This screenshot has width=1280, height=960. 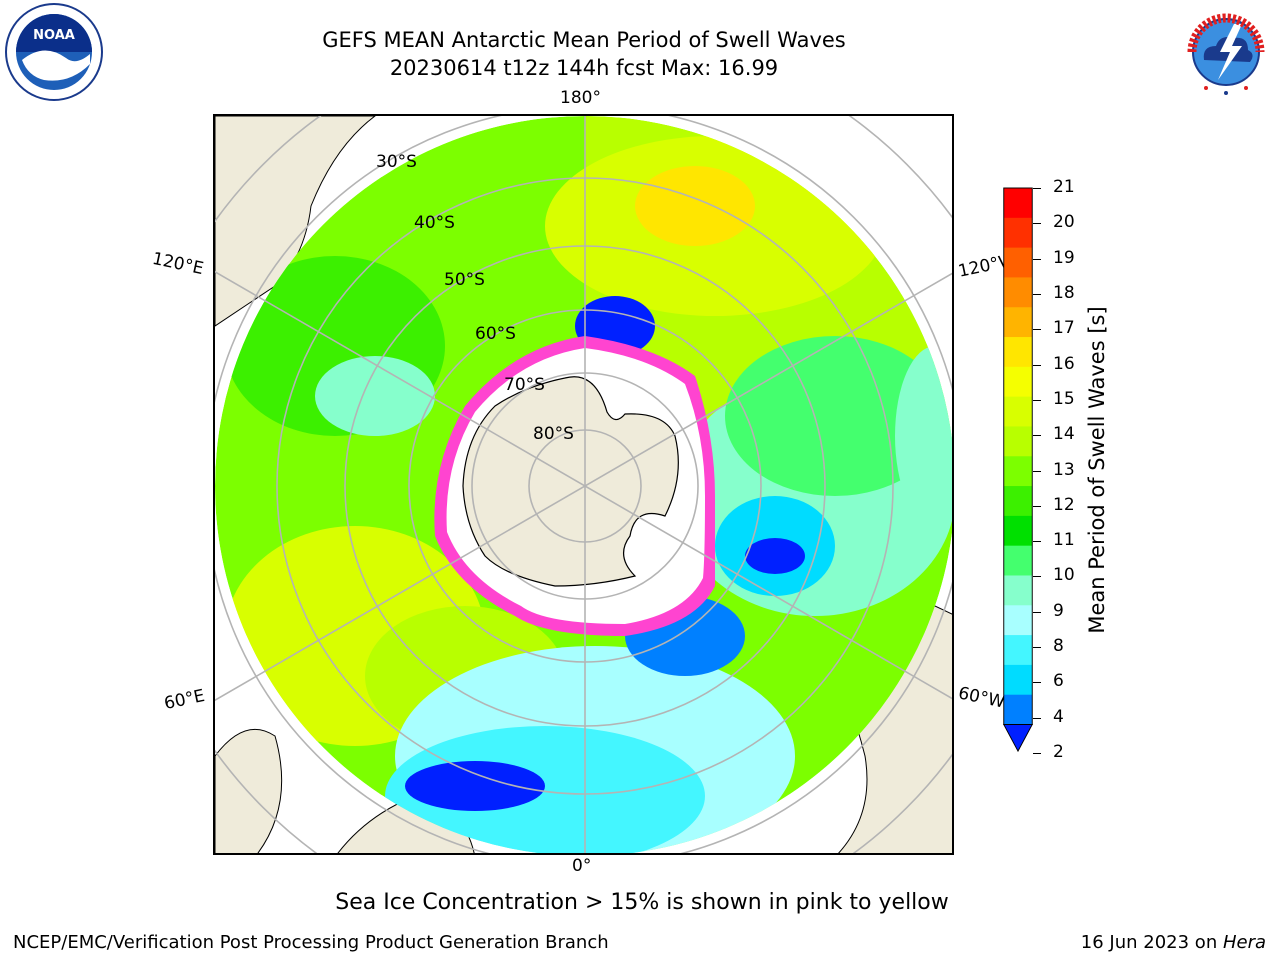 I want to click on lon-label-60e: 60°E, so click(x=184, y=700).